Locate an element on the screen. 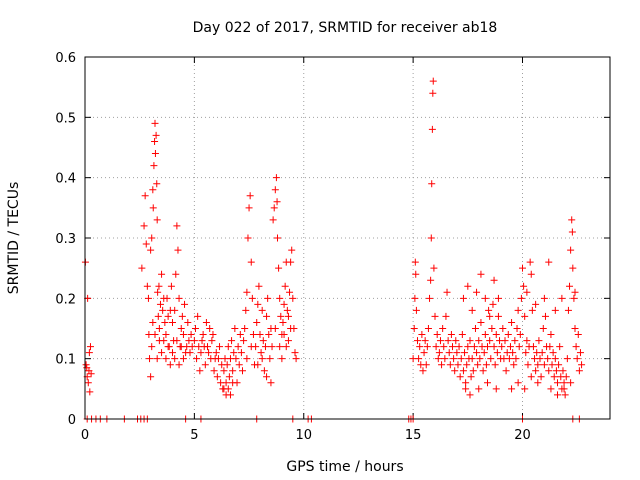 This screenshot has width=640, height=480. y-tick-label: 0.2 is located at coordinates (65, 299).